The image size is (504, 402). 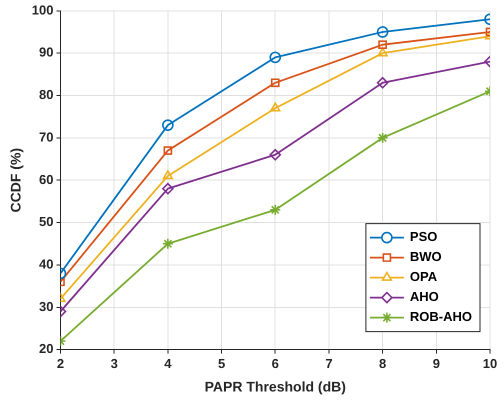 What do you see at coordinates (424, 276) in the screenshot?
I see `legend-label: OPA` at bounding box center [424, 276].